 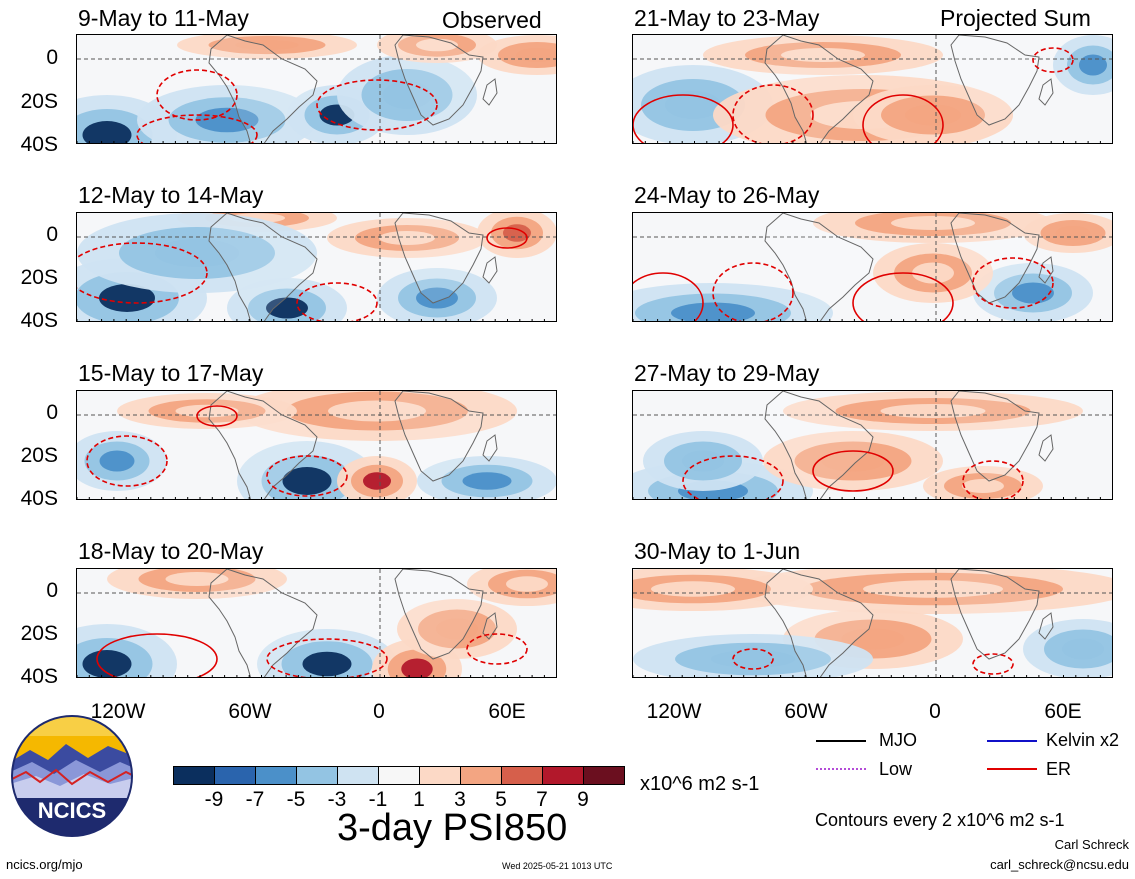 What do you see at coordinates (1091, 844) in the screenshot?
I see `footer-author: Carl Schreck` at bounding box center [1091, 844].